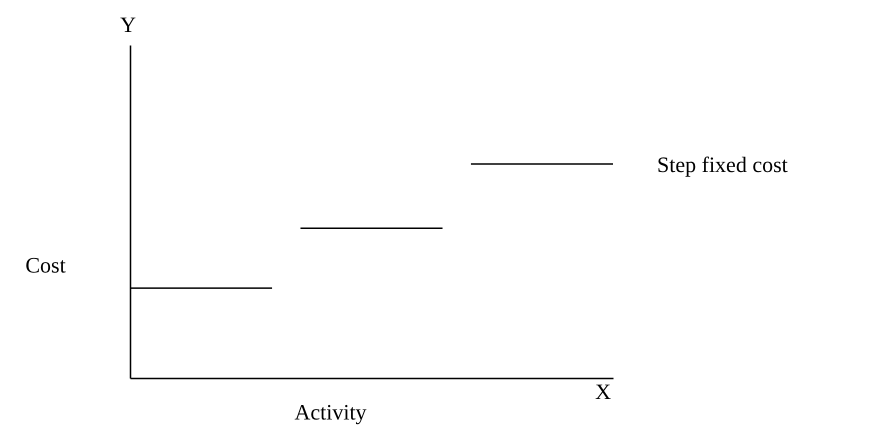  What do you see at coordinates (128, 24) in the screenshot?
I see `text: Y` at bounding box center [128, 24].